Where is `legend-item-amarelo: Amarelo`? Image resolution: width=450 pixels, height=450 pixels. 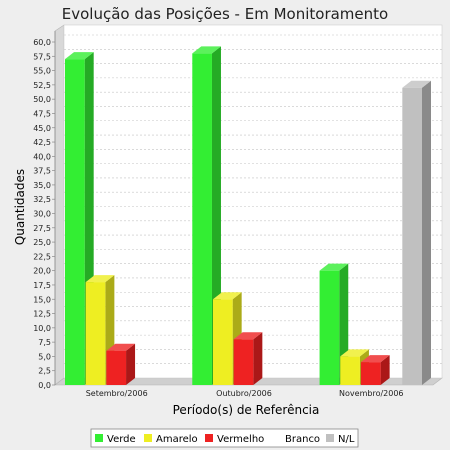 legend-item-amarelo: Amarelo is located at coordinates (171, 439).